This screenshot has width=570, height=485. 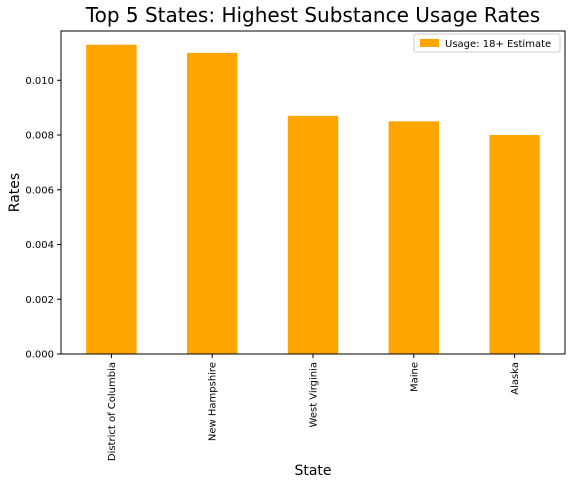 What do you see at coordinates (414, 377) in the screenshot?
I see `x-tick-label: Maine` at bounding box center [414, 377].